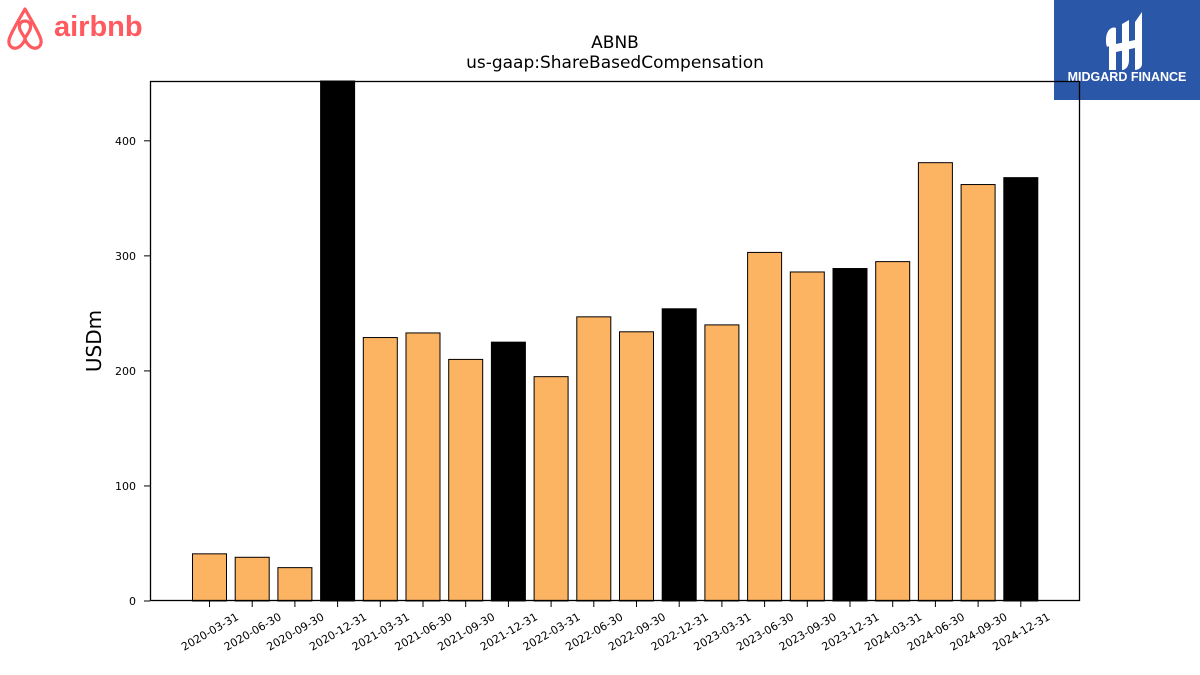 The width and height of the screenshot is (1200, 675). I want to click on midgard-finance-icon: MIDGARD FINANCE, so click(1127, 48).